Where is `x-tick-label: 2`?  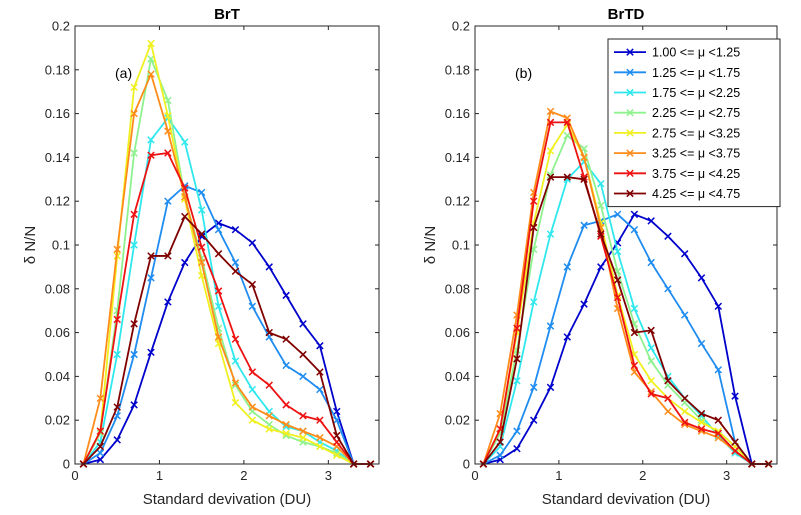
x-tick-label: 2 is located at coordinates (243, 475).